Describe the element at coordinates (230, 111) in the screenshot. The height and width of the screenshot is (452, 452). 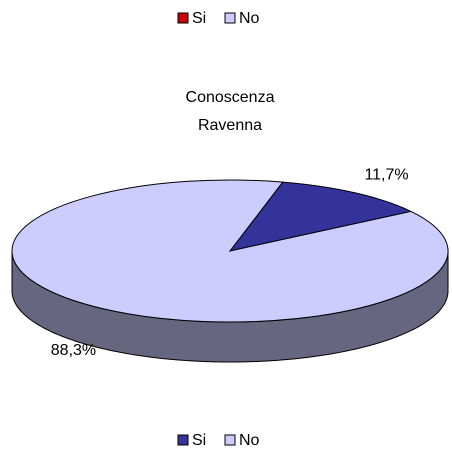
I see `chart-title: Conoscenza Ravenna` at that location.